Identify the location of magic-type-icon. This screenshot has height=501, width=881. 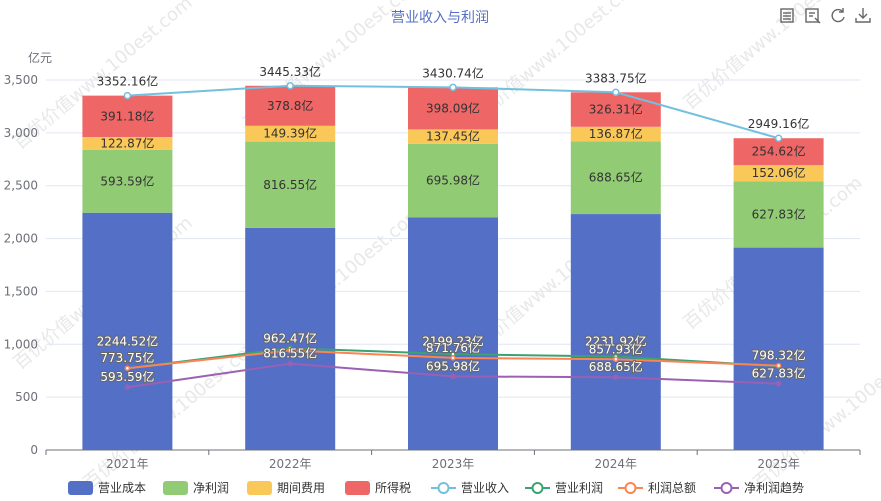
(813, 16).